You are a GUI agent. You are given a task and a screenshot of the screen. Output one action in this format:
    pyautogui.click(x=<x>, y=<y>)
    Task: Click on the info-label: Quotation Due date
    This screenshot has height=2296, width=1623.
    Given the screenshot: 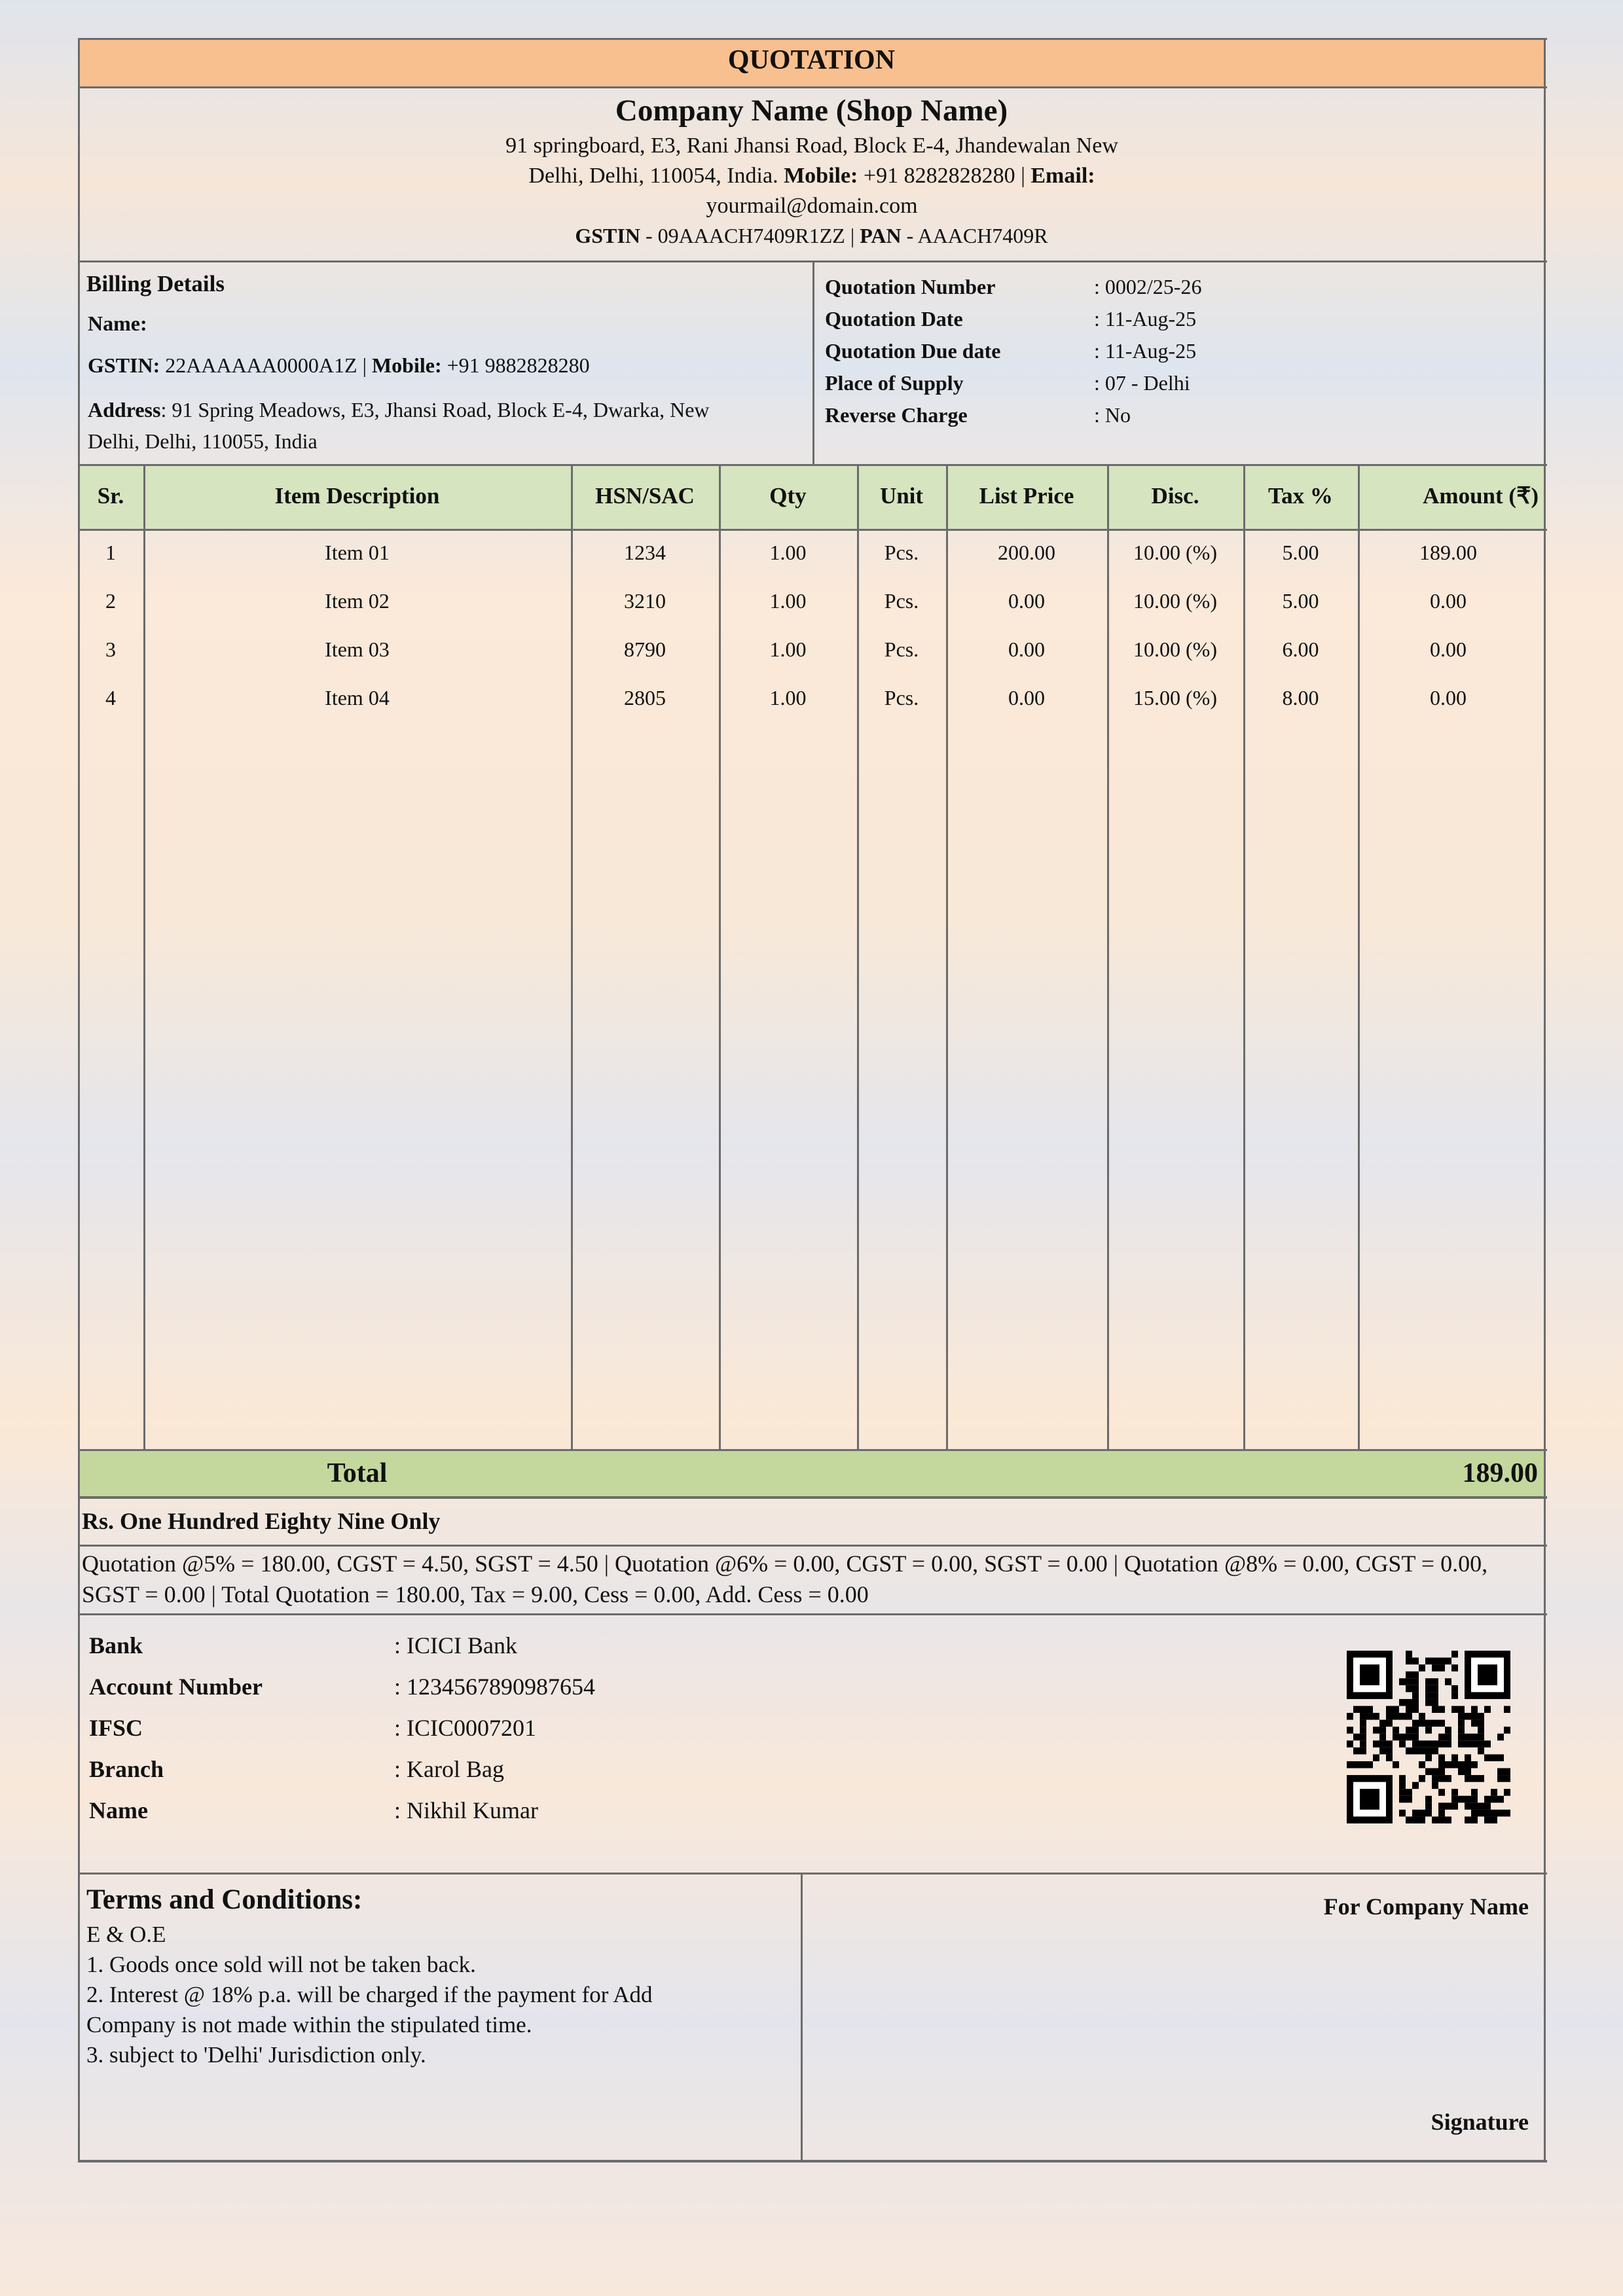 What is the action you would take?
    pyautogui.click(x=913, y=351)
    